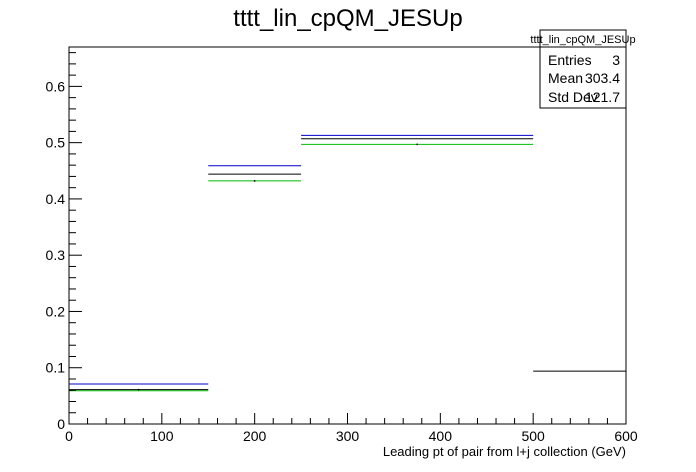 The width and height of the screenshot is (696, 472). I want to click on y-axis-ticks, so click(75, 238).